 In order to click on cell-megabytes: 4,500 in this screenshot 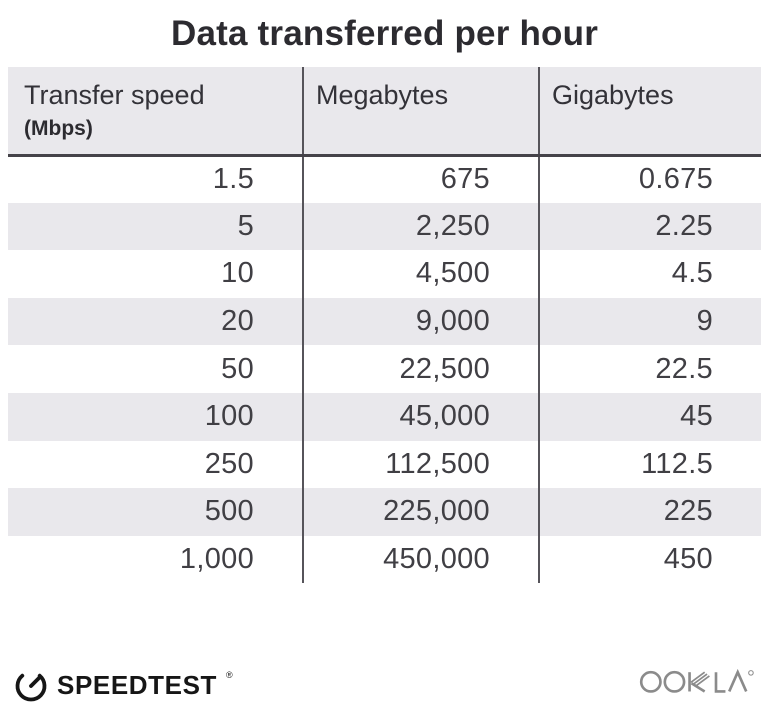, I will do `click(420, 274)`.